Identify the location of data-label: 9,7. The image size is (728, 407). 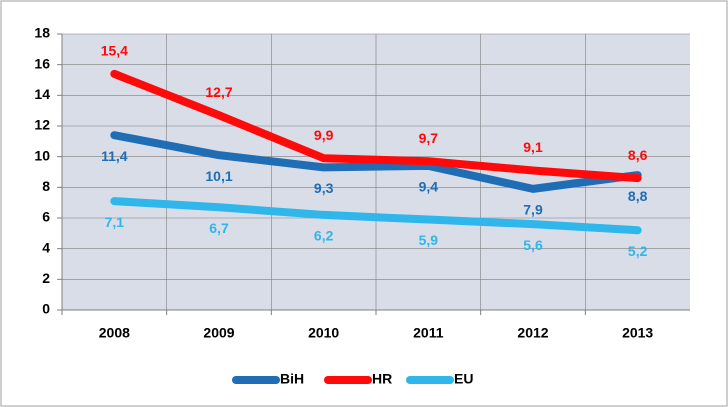
(429, 138).